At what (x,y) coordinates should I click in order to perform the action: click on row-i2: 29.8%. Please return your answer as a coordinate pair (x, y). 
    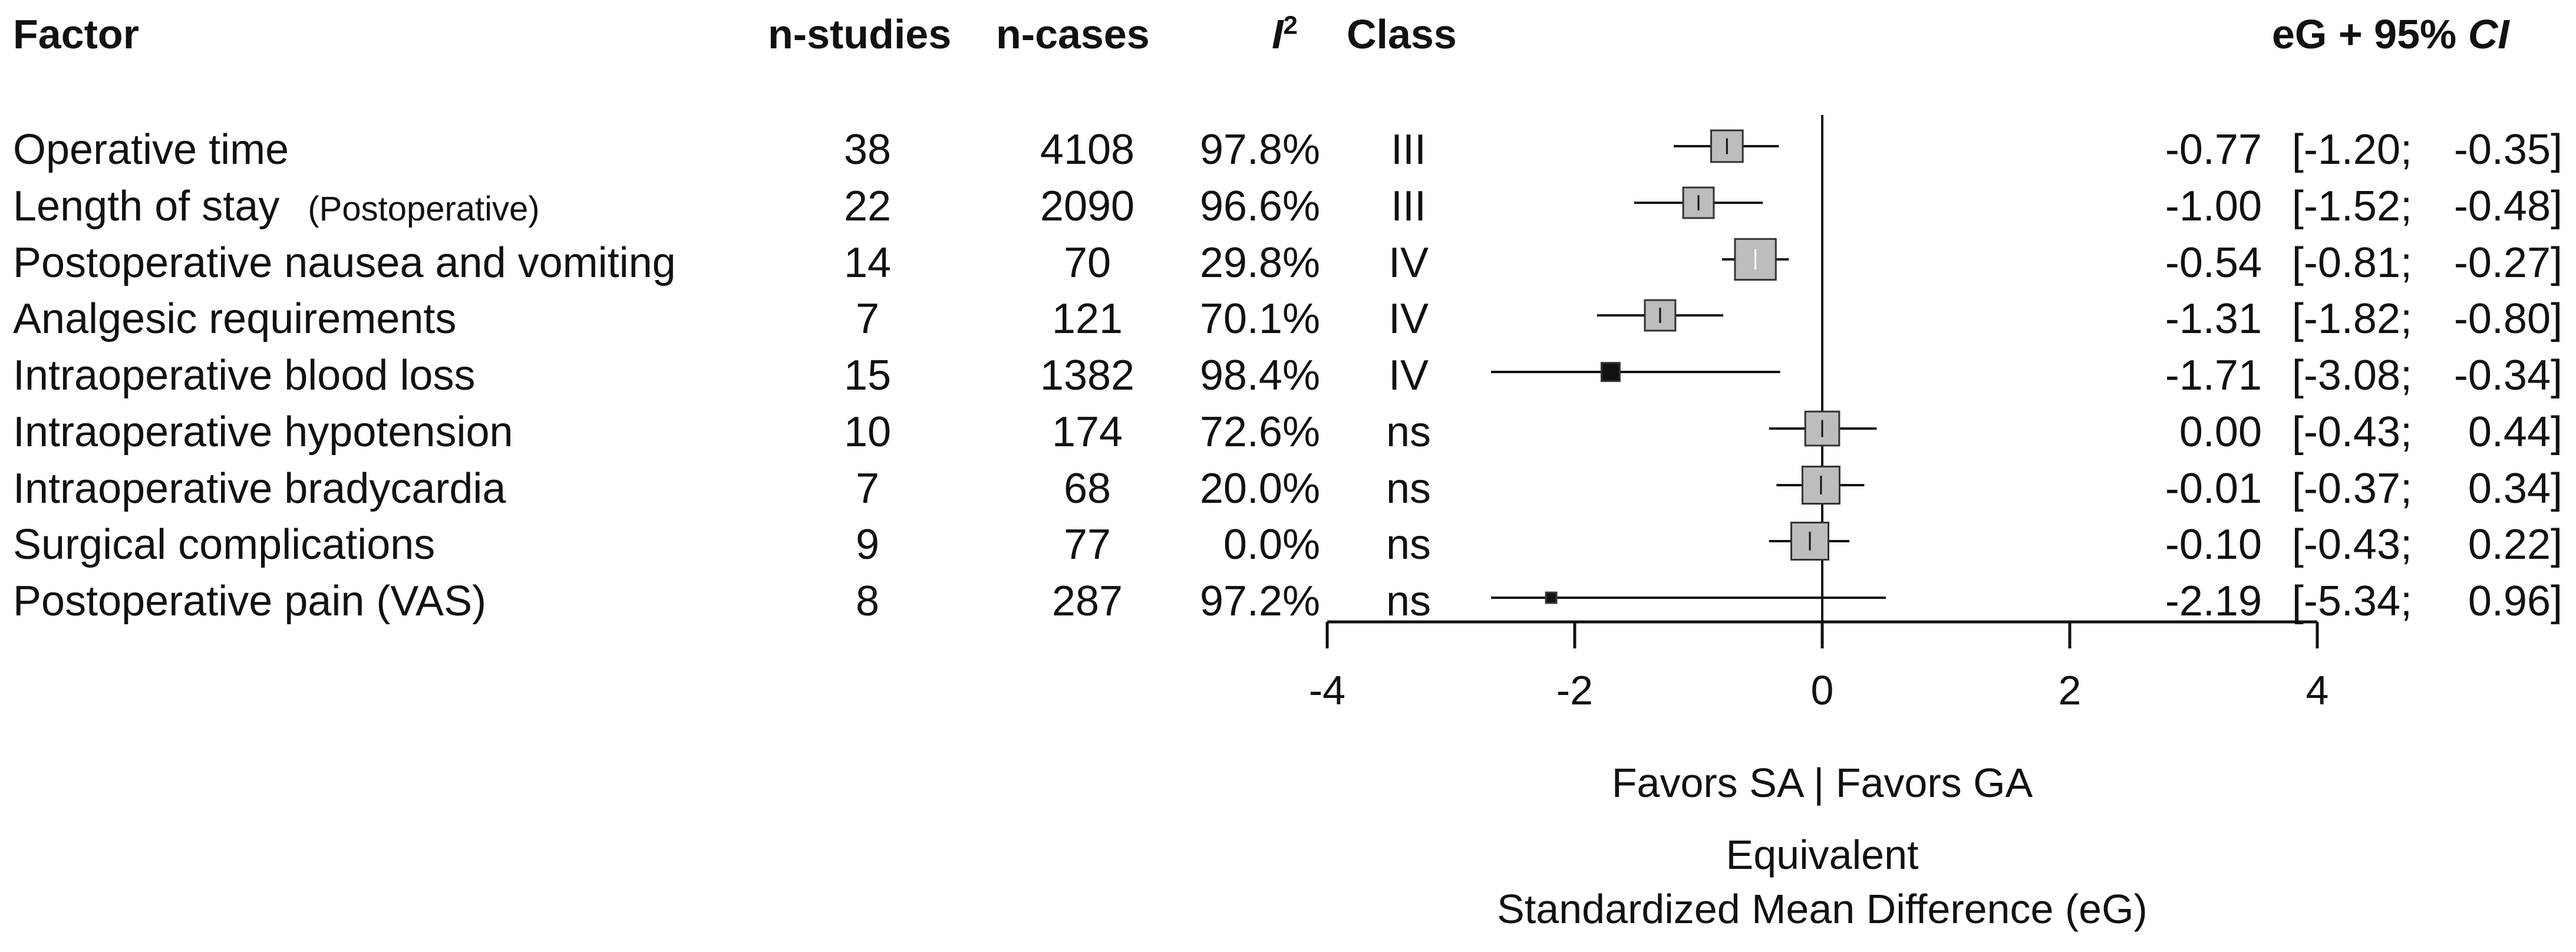
    Looking at the image, I should click on (1259, 262).